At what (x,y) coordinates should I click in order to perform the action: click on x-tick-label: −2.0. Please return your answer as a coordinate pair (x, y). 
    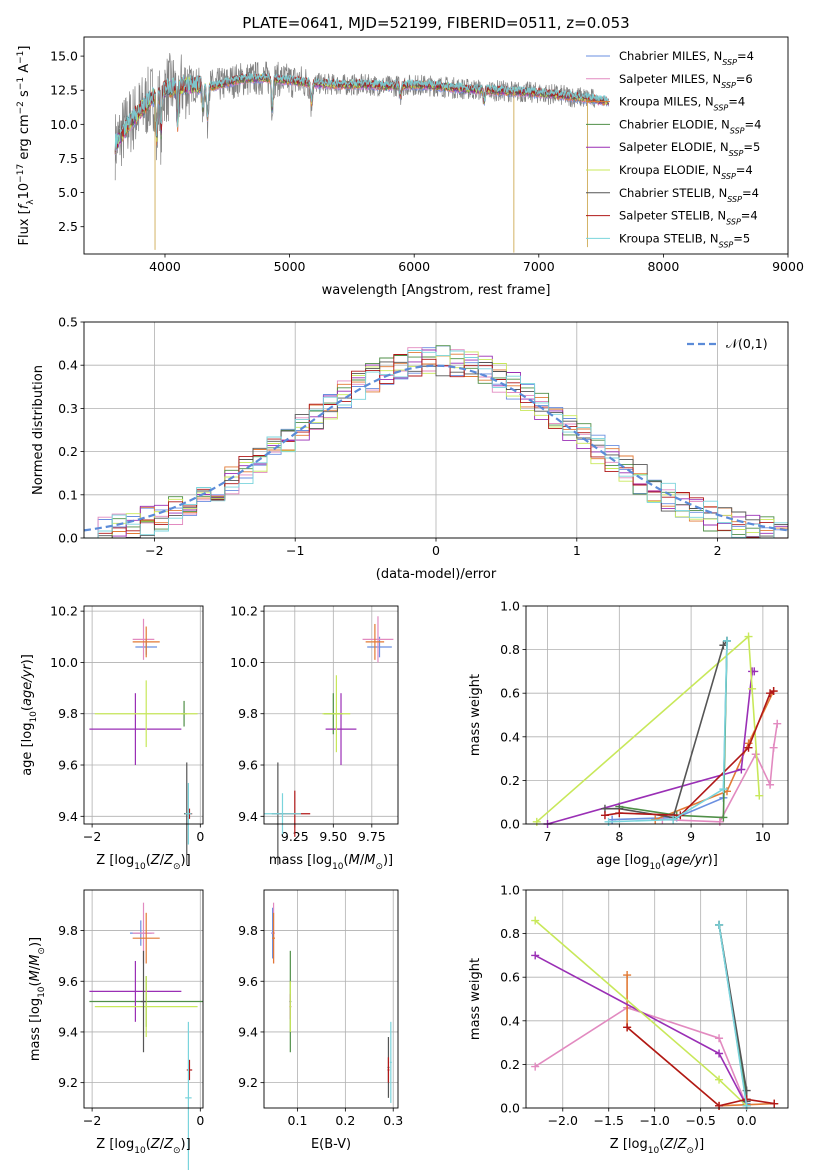
    Looking at the image, I should click on (563, 1120).